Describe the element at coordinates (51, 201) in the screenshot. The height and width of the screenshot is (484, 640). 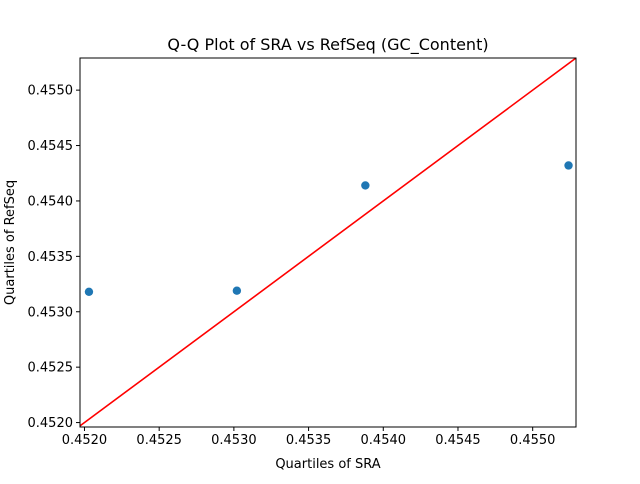
I see `y-tick-label: 0.4540` at that location.